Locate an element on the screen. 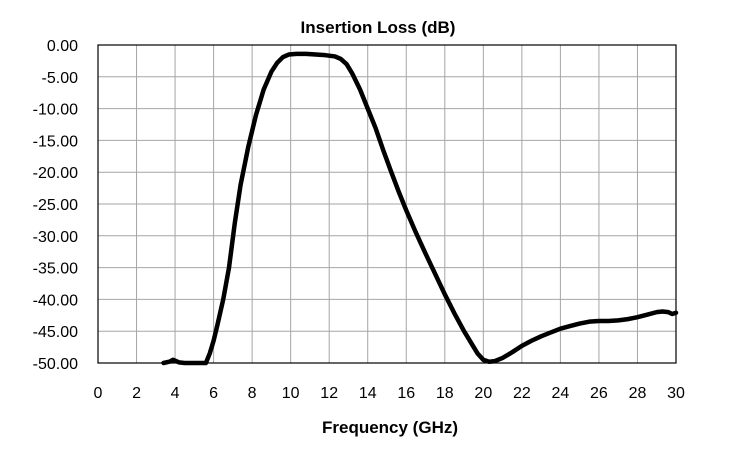  y-tick-label: -45.00 is located at coordinates (55, 332).